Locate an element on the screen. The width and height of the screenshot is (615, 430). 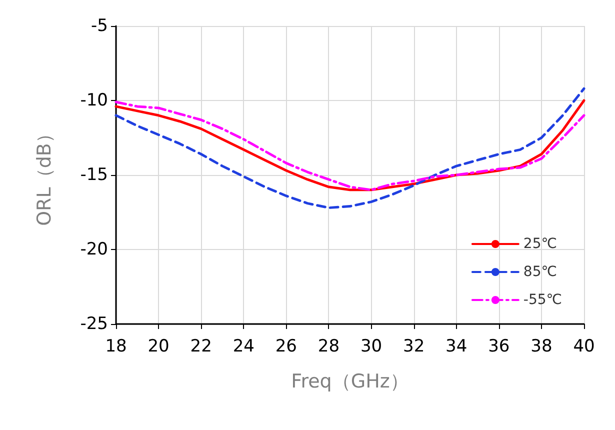
y-tick-label: -5 is located at coordinates (99, 26).